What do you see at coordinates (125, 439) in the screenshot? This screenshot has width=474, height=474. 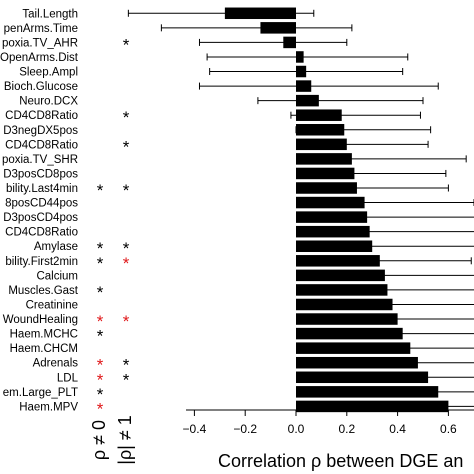 I see `star-column-label-abs-rho: |ρ| ≠ 1` at bounding box center [125, 439].